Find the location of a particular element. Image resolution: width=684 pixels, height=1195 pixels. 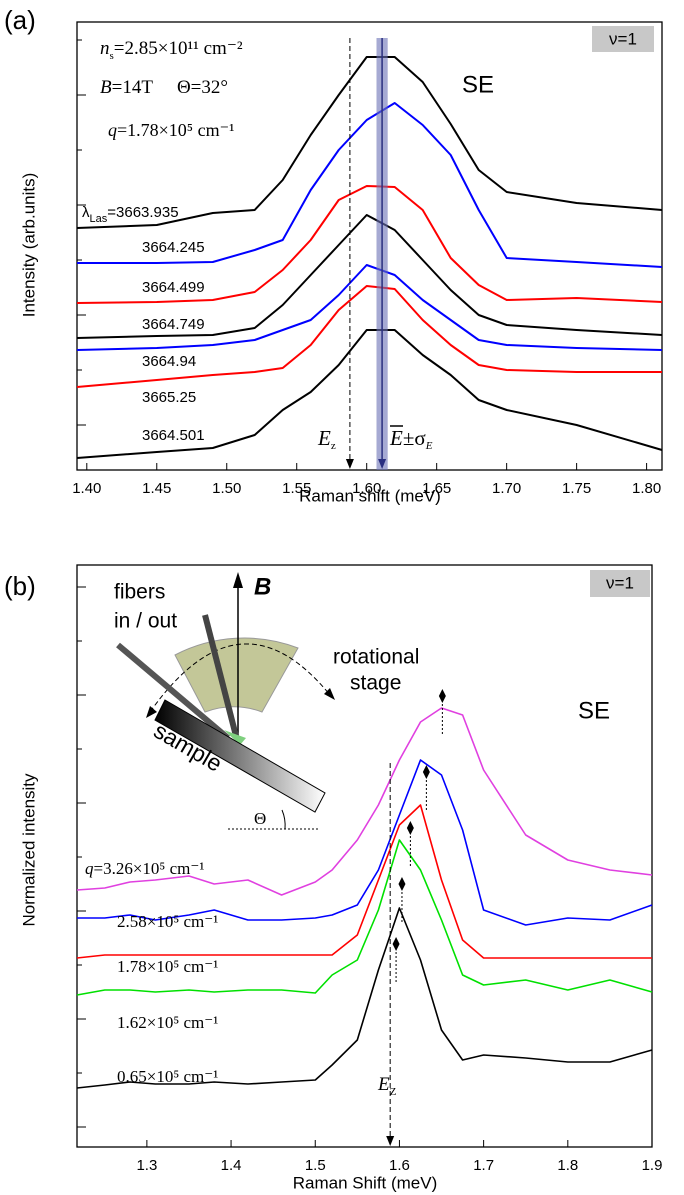

series-label-name: 3665.25 is located at coordinates (169, 397).